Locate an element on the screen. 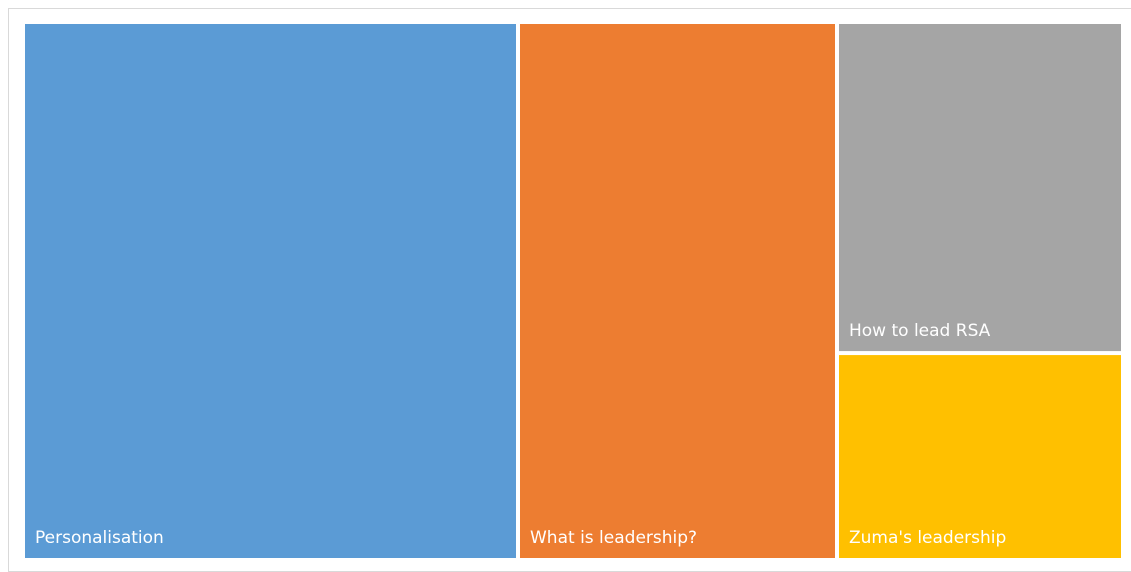 The width and height of the screenshot is (1131, 572). tile-label: How to lead RSA is located at coordinates (920, 331).